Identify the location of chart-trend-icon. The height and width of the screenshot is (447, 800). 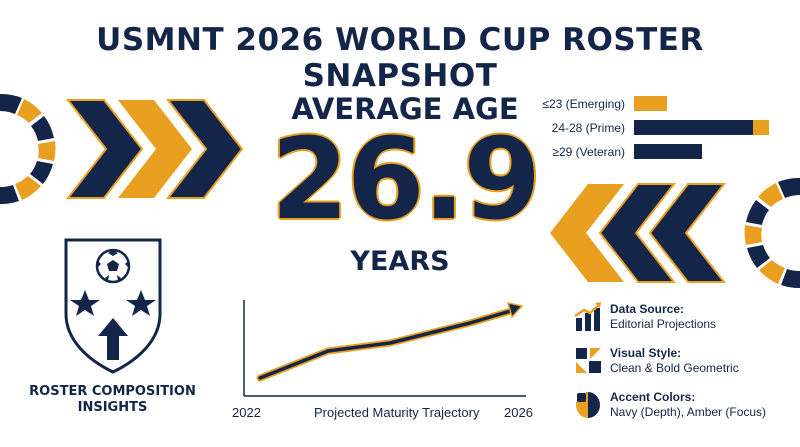
(587, 316).